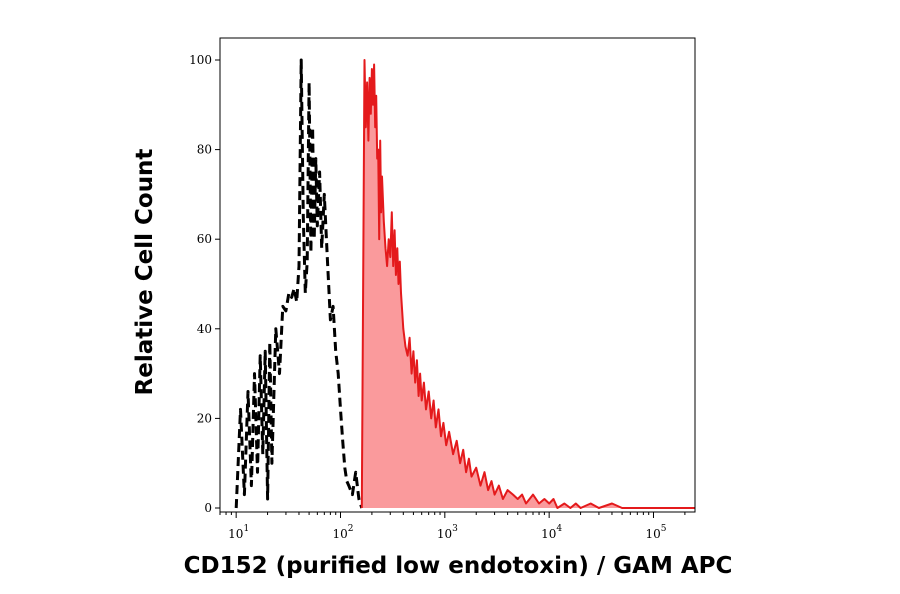  Describe the element at coordinates (299, 283) in the screenshot. I see `series-0-line` at that location.